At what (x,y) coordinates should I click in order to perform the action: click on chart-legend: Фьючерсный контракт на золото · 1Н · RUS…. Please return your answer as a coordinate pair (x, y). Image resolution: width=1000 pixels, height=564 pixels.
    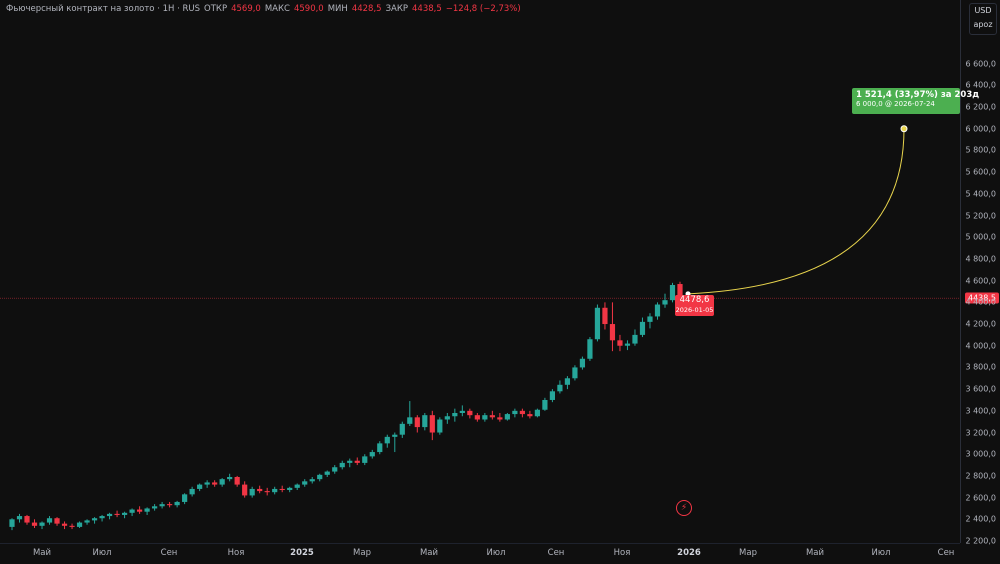
    Looking at the image, I should click on (263, 9).